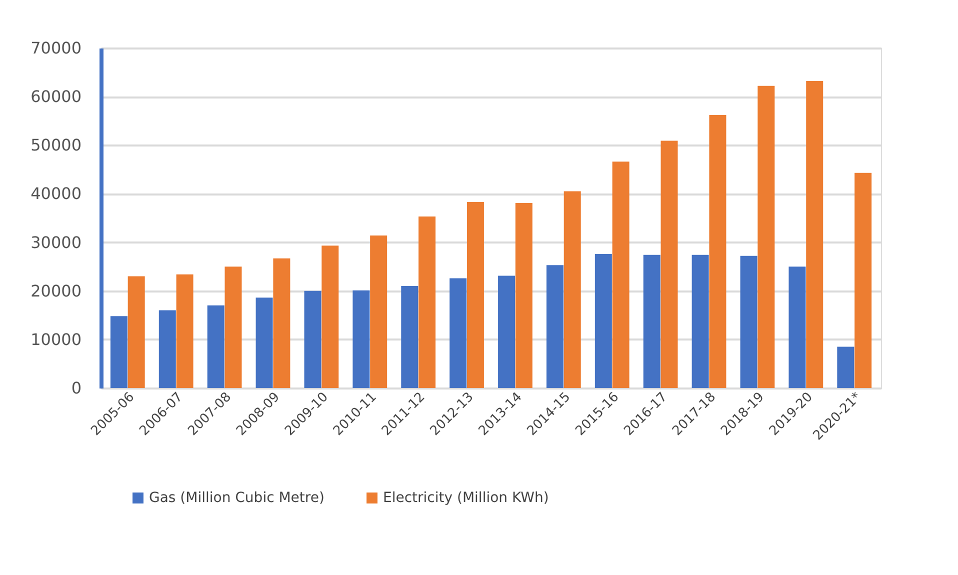 Image resolution: width=958 pixels, height=575 pixels. What do you see at coordinates (56, 145) in the screenshot?
I see `y-tick-label: 50000` at bounding box center [56, 145].